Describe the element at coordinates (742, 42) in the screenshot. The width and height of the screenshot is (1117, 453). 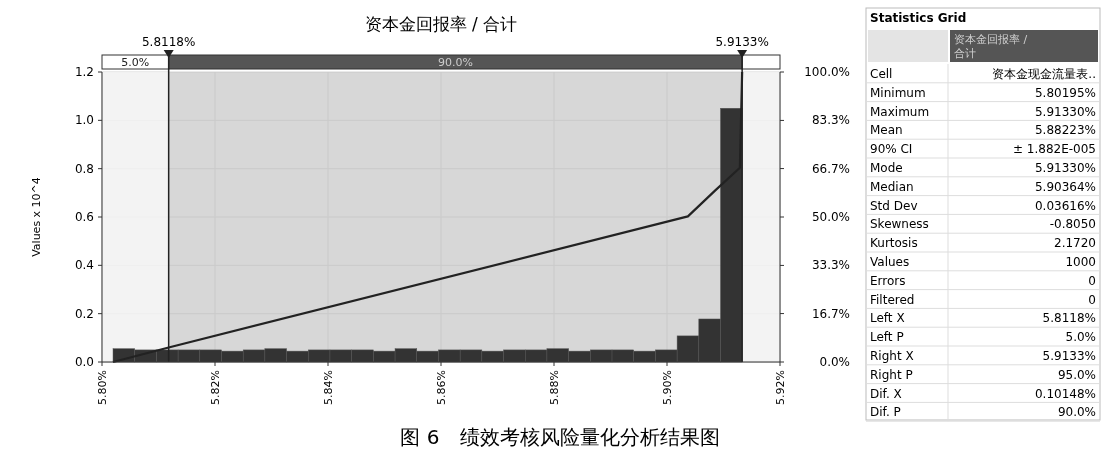
I see `ref-line-label: 5.9133%` at that location.